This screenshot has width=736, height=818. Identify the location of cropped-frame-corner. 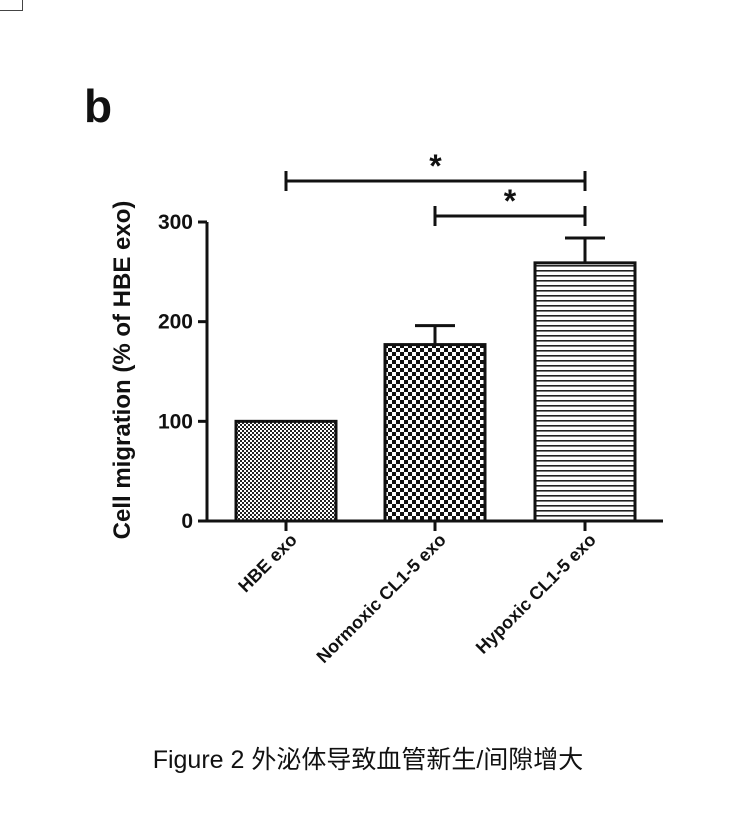
(11, 5).